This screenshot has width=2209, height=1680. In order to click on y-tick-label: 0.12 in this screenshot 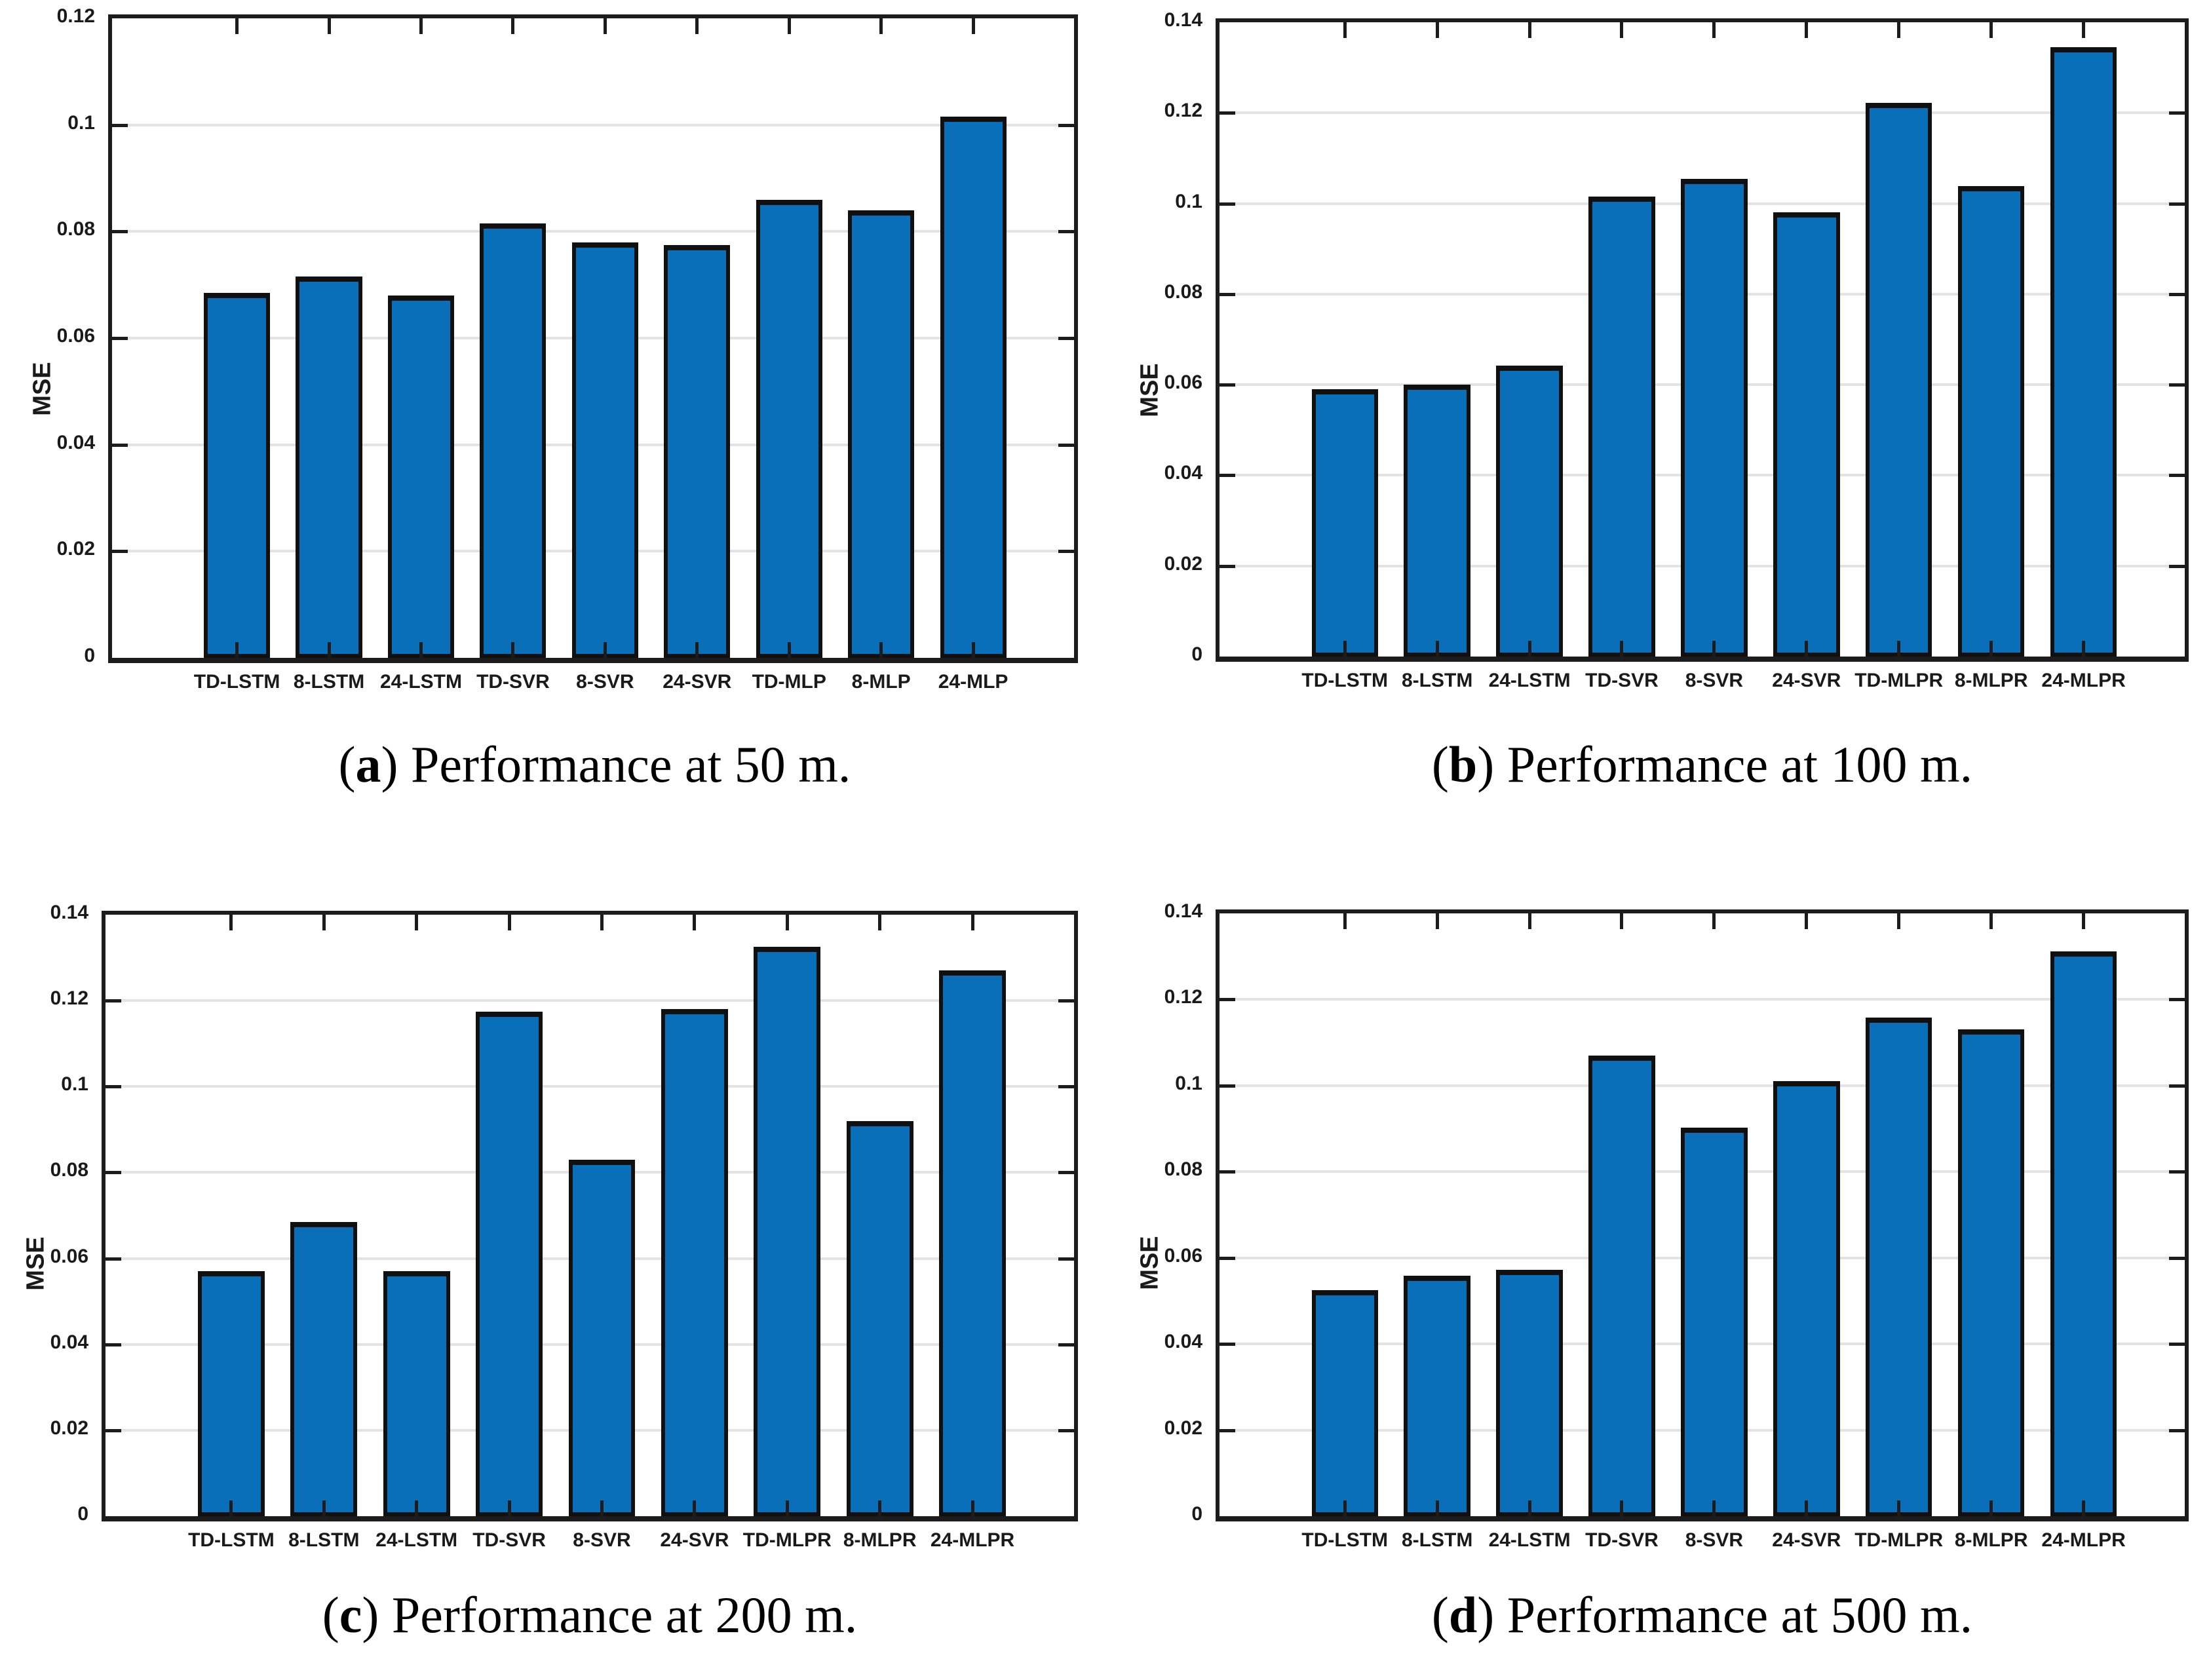, I will do `click(75, 16)`.